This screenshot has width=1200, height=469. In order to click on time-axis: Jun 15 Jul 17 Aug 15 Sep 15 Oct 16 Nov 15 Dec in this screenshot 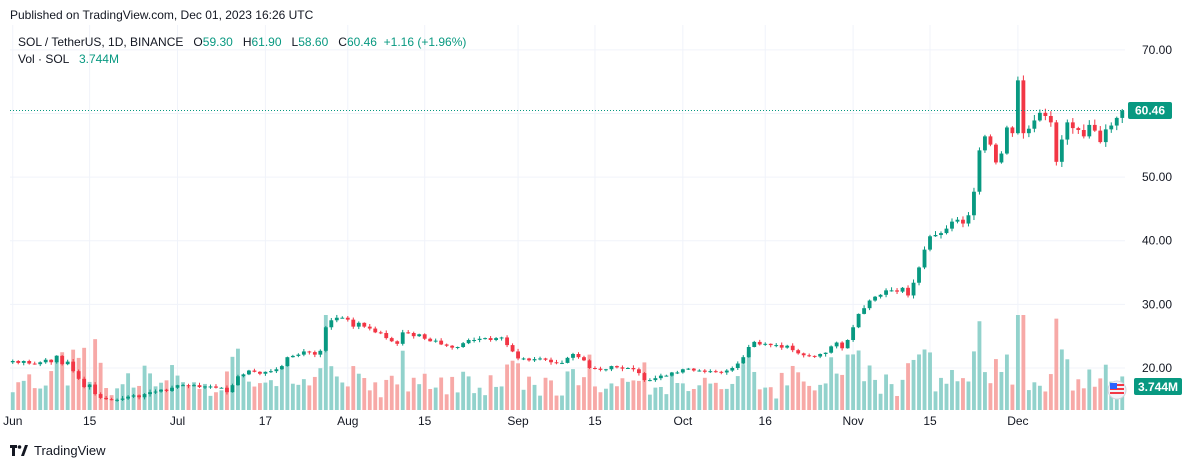, I will do `click(515, 421)`.